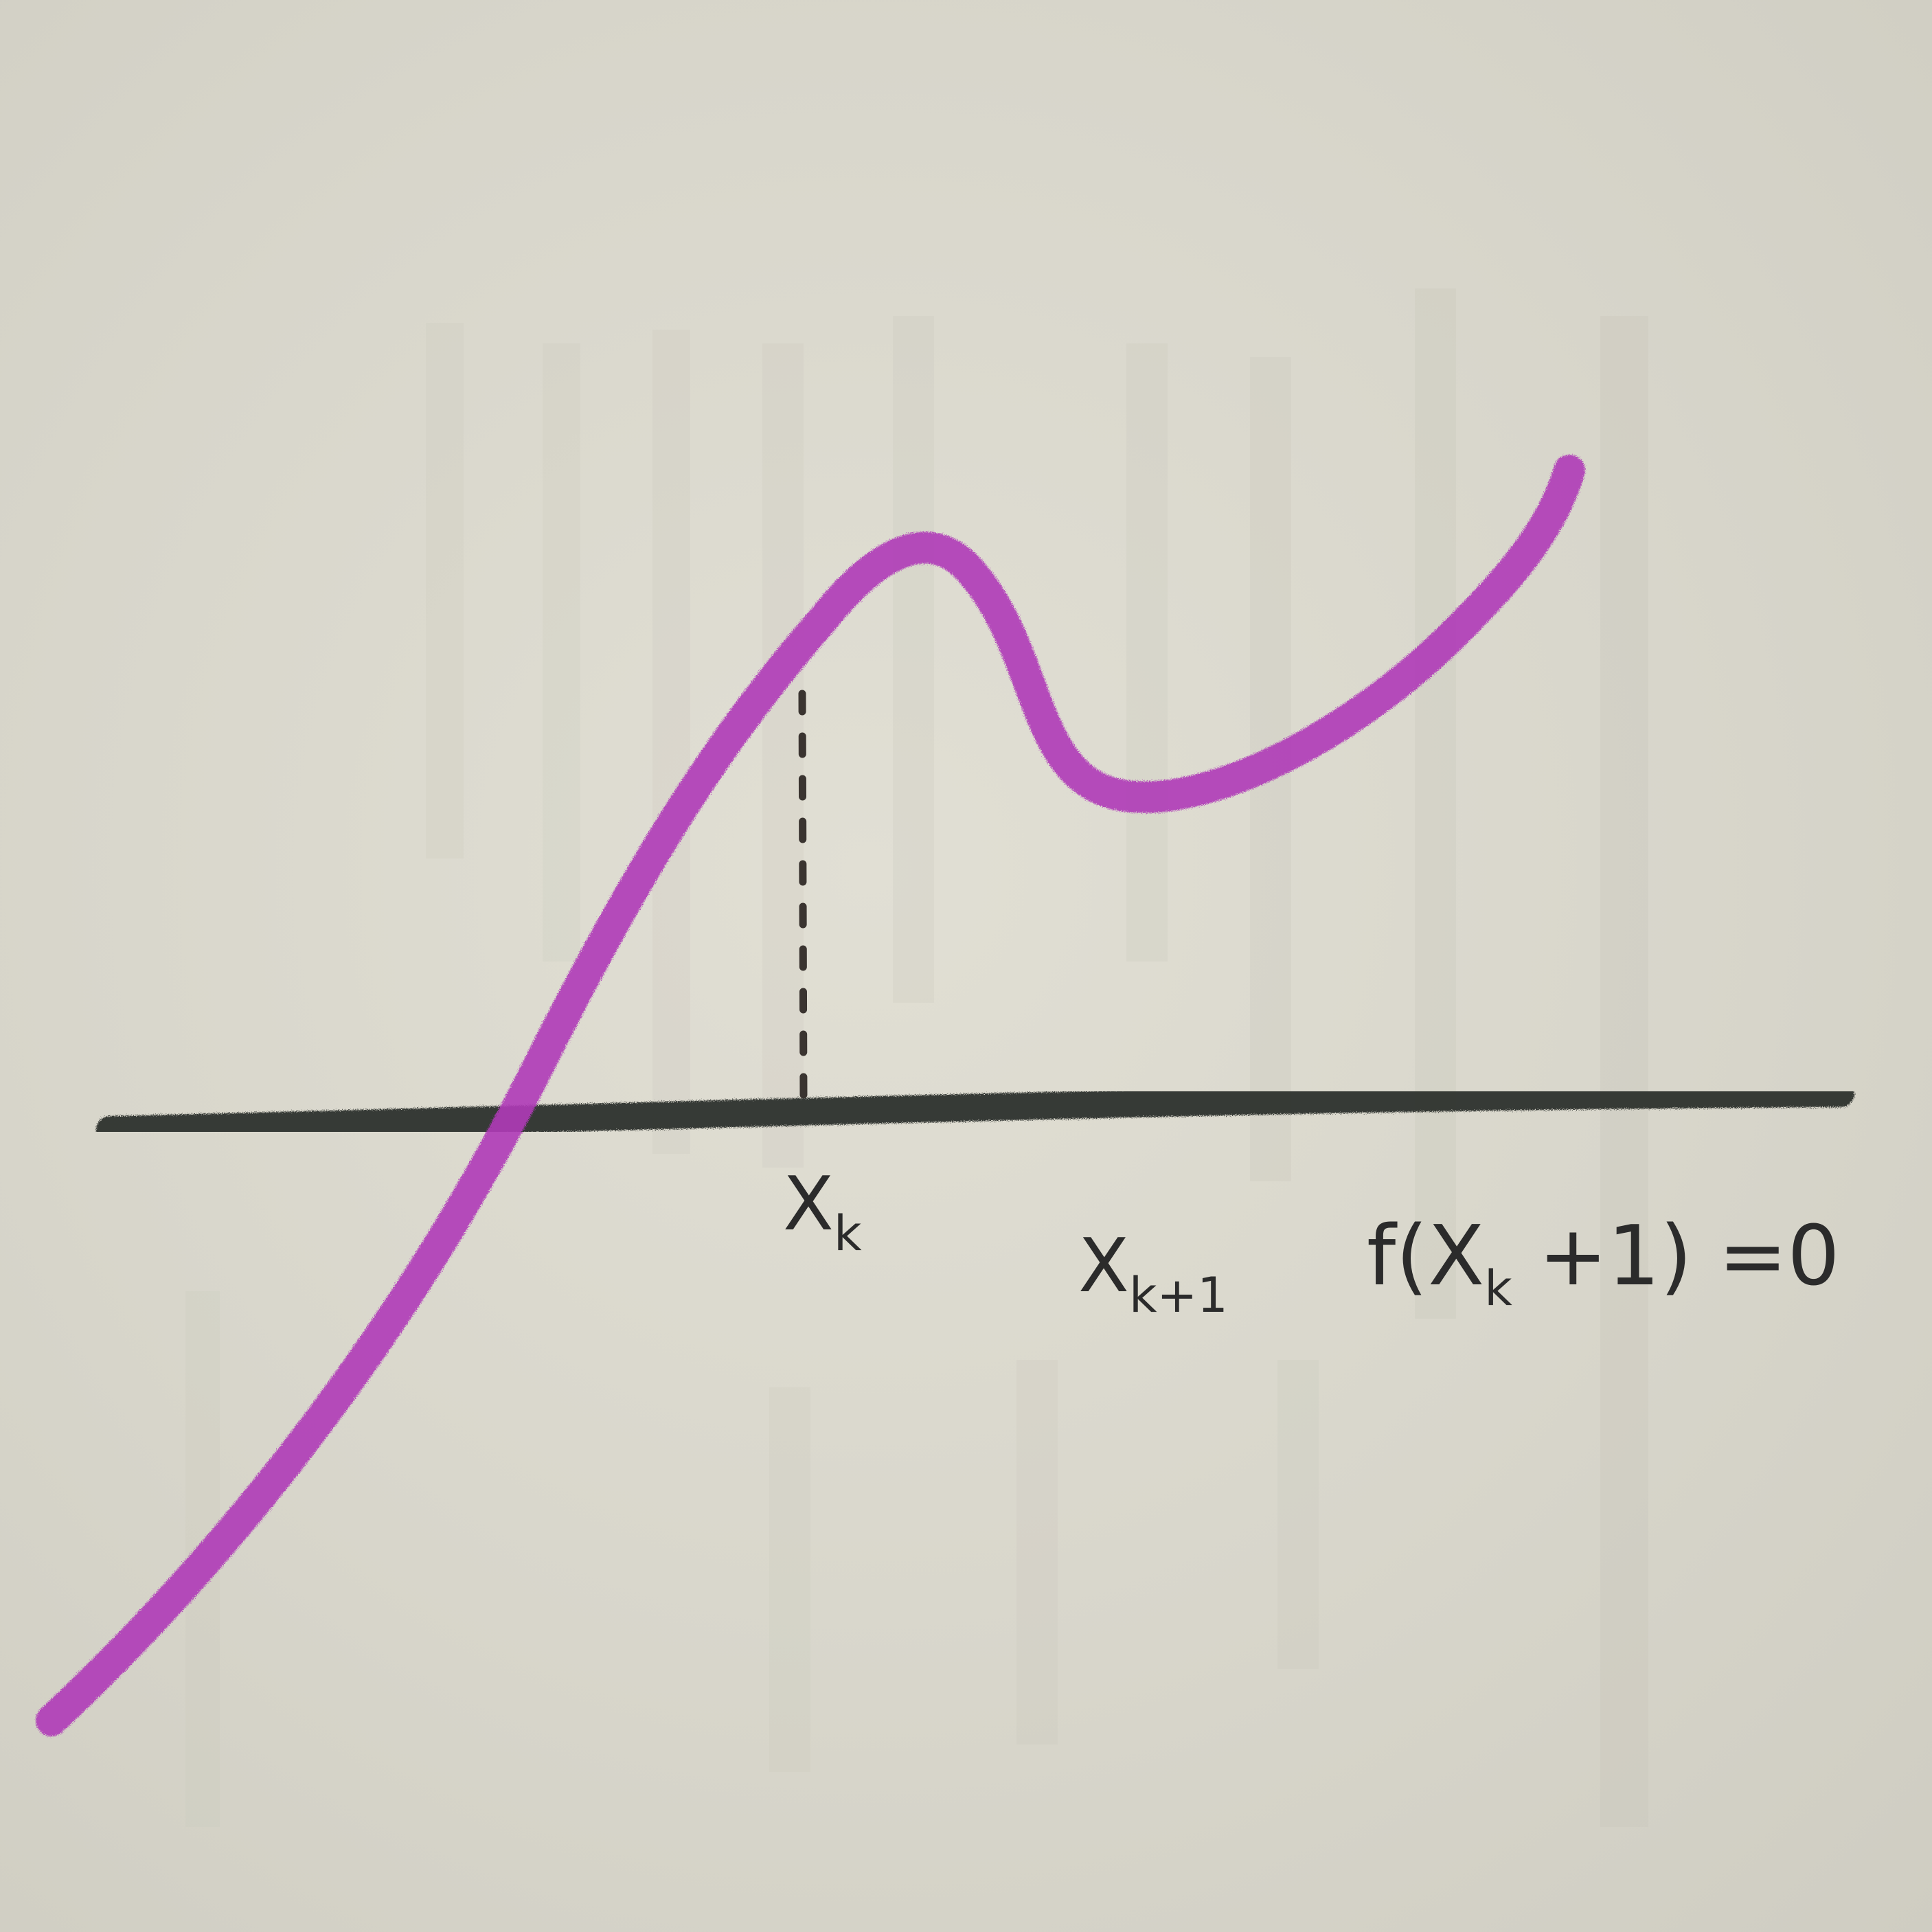  Describe the element at coordinates (822, 1211) in the screenshot. I see `xk-label: Xk` at that location.